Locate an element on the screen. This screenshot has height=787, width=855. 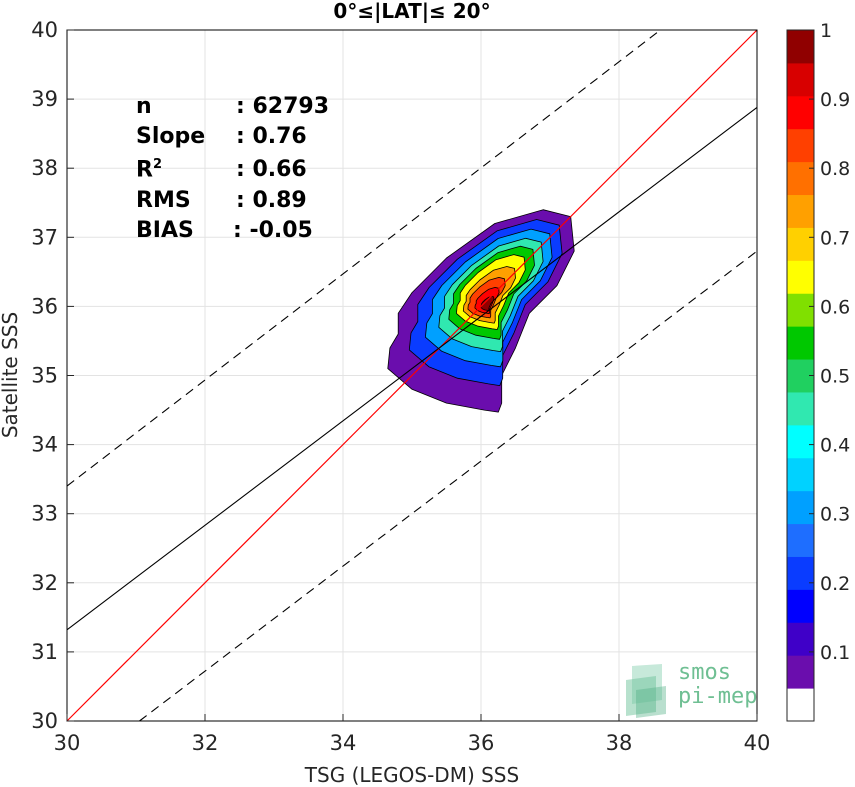
y-tick-label: 39 is located at coordinates (44, 99).